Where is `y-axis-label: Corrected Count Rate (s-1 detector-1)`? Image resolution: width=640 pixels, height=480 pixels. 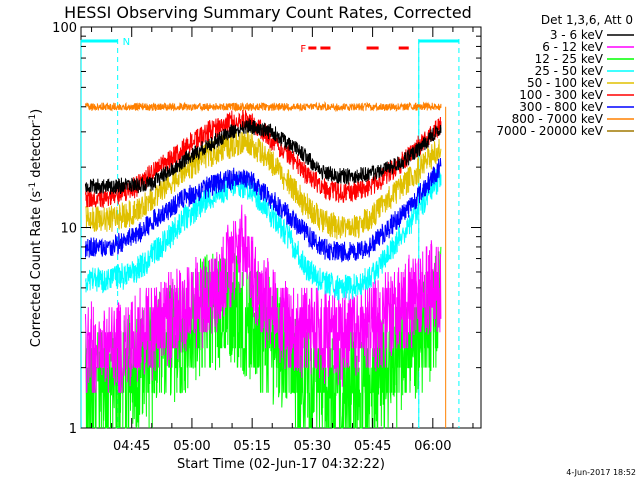
y-axis-label: Corrected Count Rate (s-1 detector-1) is located at coordinates (36, 228).